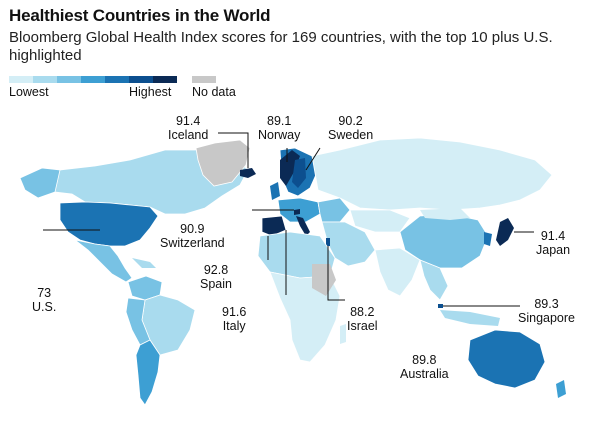  I want to click on label-sweden: 90.2 Sweden, so click(350, 128).